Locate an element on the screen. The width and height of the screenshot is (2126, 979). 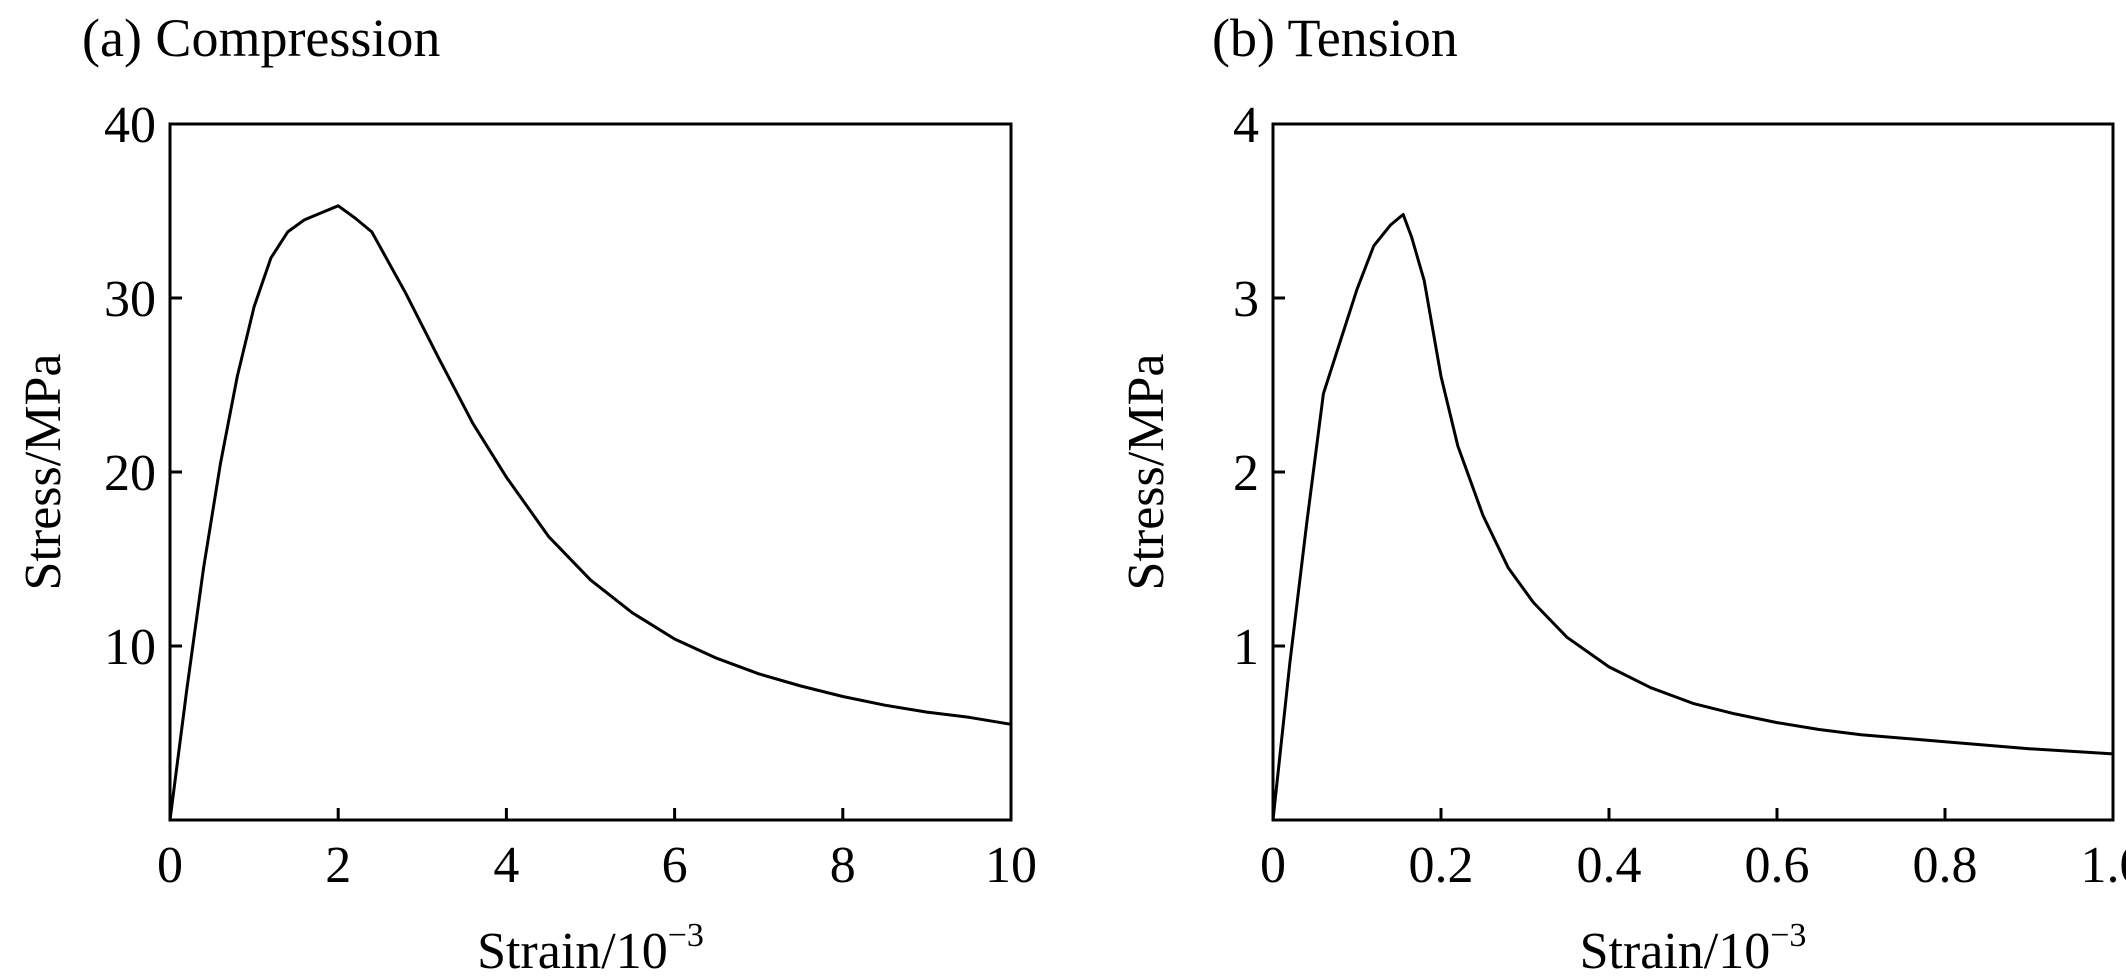
y-tick-label: 3 is located at coordinates (1246, 299).